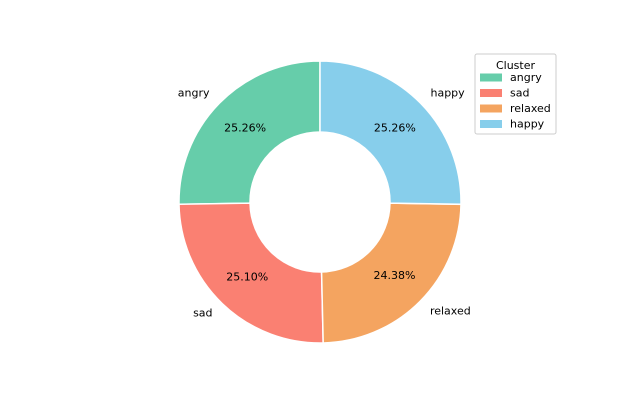 The image size is (624, 404). What do you see at coordinates (519, 93) in the screenshot?
I see `legend-label-sad: sad` at bounding box center [519, 93].